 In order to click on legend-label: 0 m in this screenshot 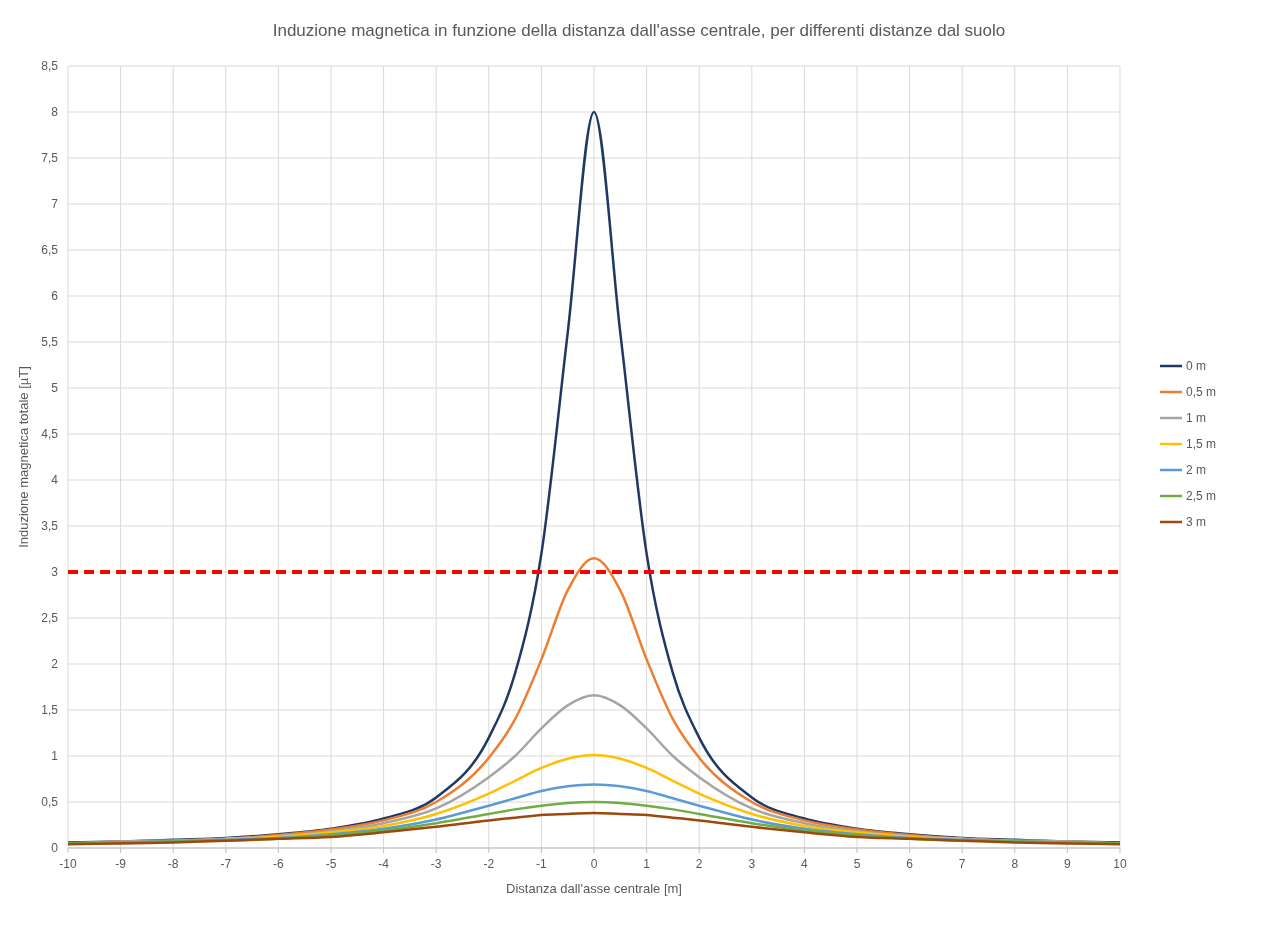, I will do `click(1196, 366)`.